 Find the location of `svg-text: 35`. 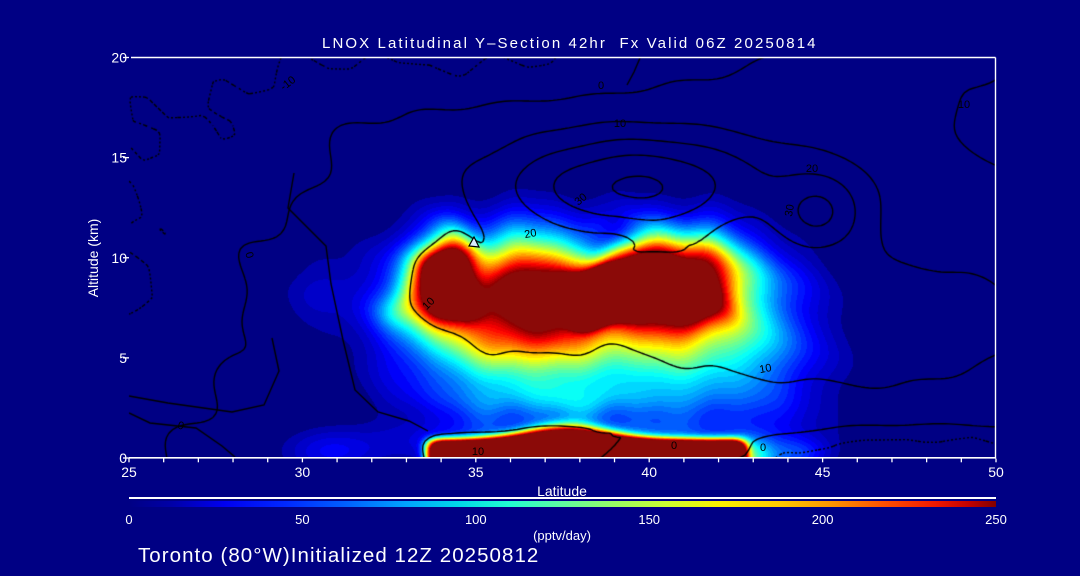

svg-text: 35 is located at coordinates (476, 472).